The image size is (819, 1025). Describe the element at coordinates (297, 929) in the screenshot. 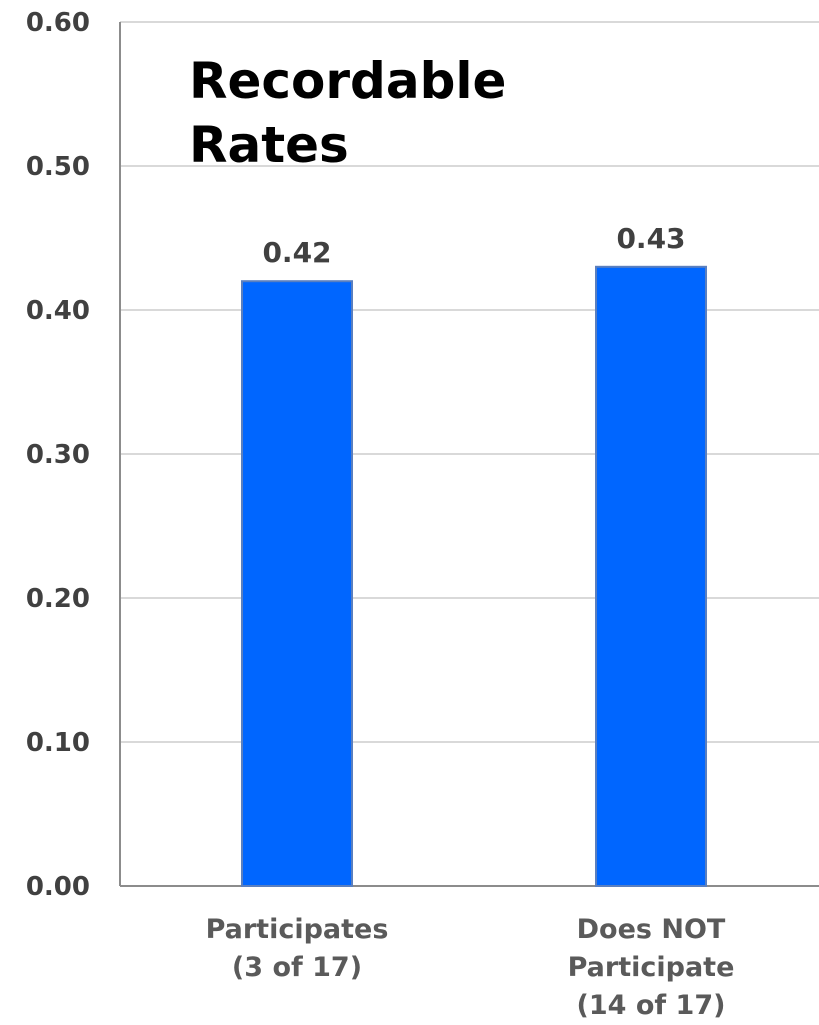

I see `category-label-line: Participates` at that location.